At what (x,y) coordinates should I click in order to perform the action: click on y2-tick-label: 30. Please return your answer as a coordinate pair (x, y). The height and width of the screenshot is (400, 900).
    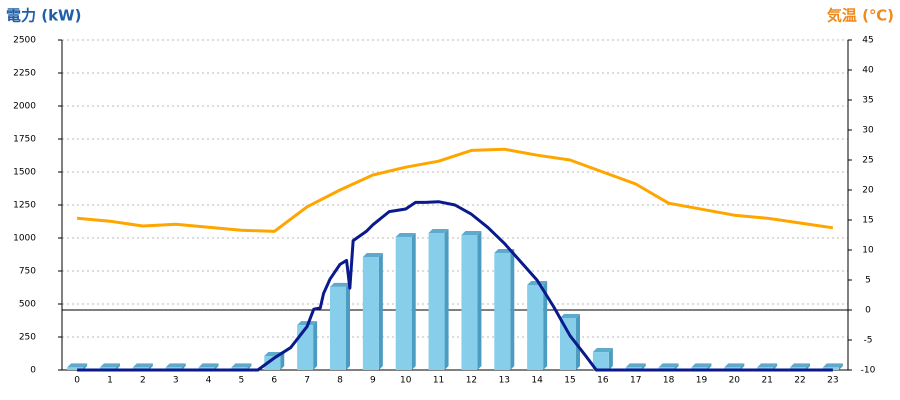
    Looking at the image, I should click on (868, 131).